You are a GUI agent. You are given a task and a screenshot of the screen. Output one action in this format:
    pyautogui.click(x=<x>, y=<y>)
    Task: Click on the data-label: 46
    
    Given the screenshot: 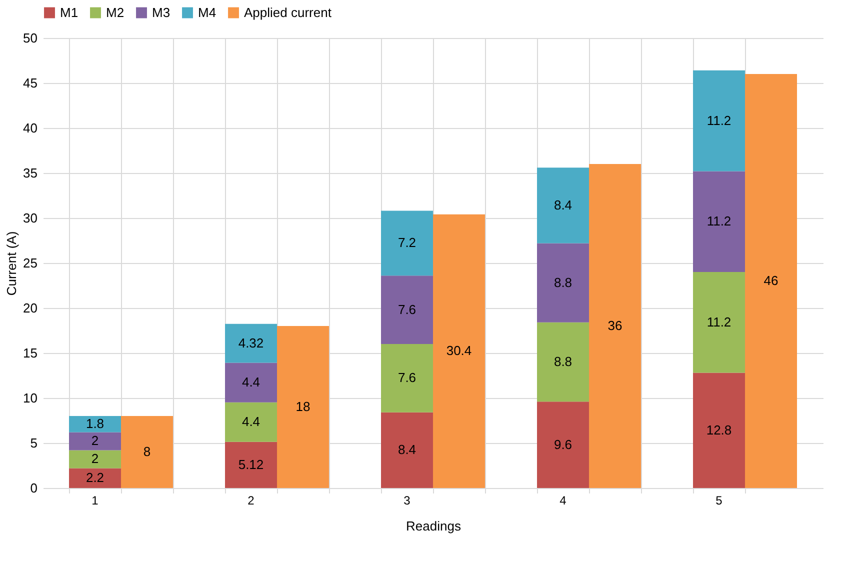 What is the action you would take?
    pyautogui.click(x=771, y=280)
    